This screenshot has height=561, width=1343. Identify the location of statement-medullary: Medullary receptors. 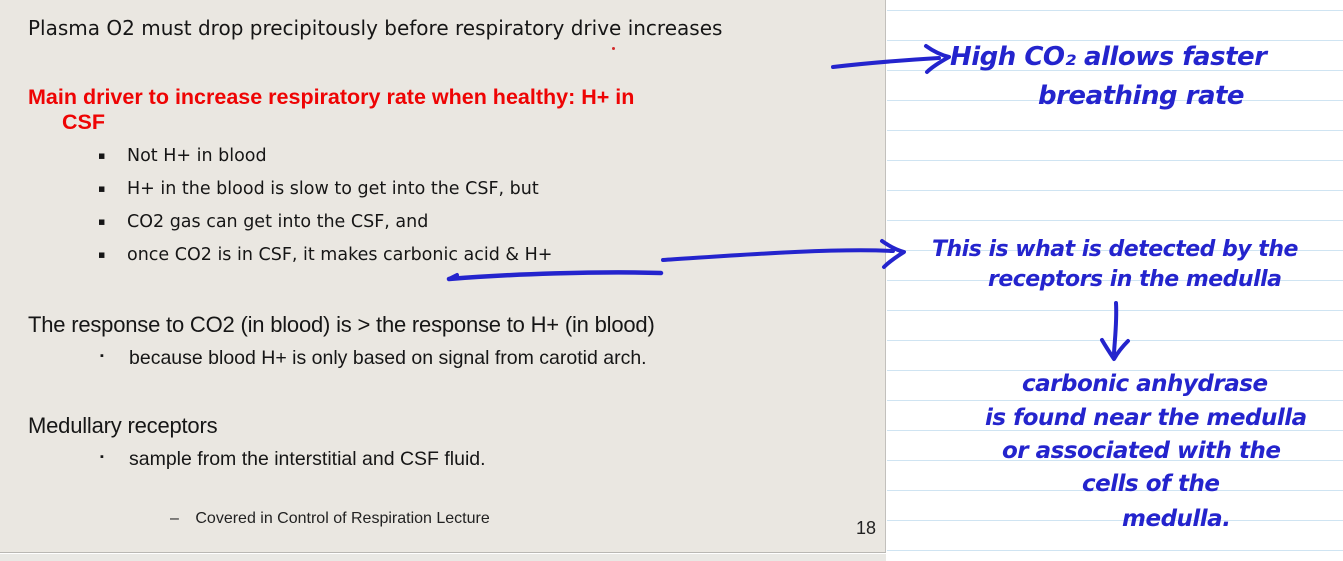
(123, 425).